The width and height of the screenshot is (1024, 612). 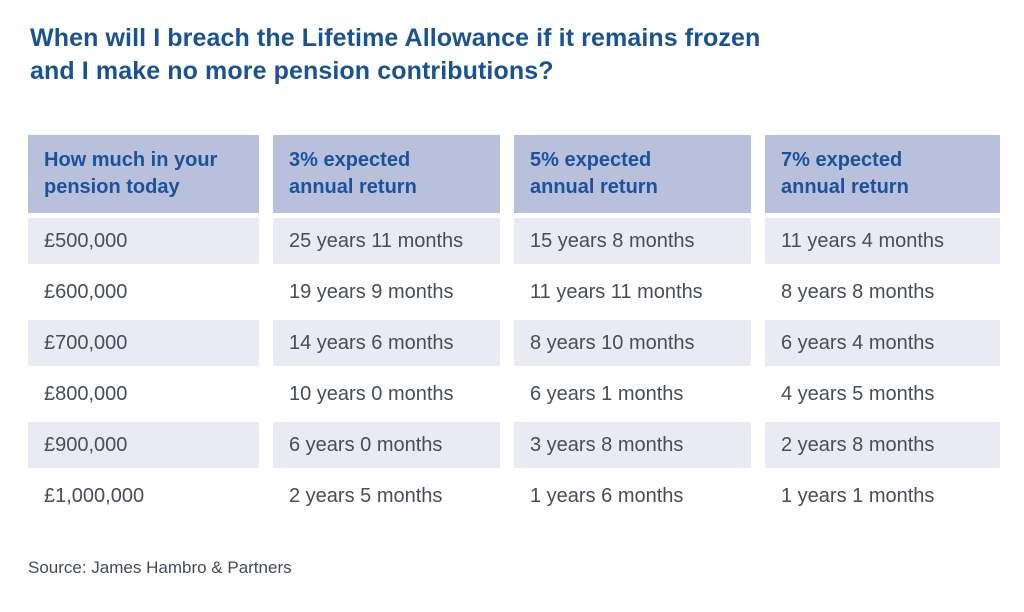 What do you see at coordinates (632, 292) in the screenshot?
I see `table-cell: 11 years 11 months` at bounding box center [632, 292].